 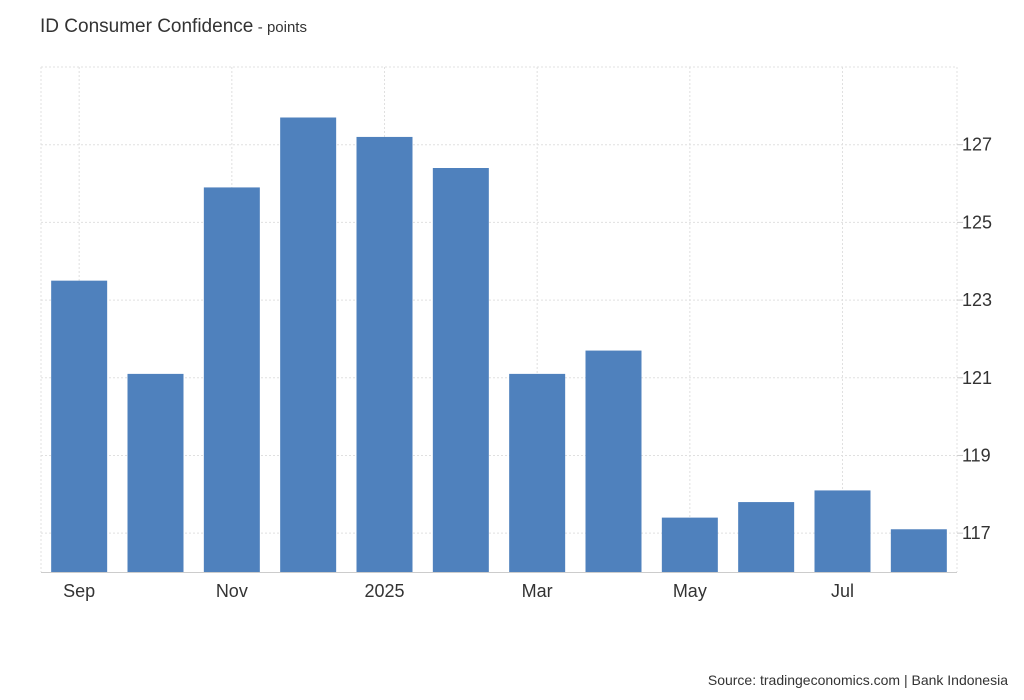 I want to click on y-tick-label: 121, so click(x=977, y=378).